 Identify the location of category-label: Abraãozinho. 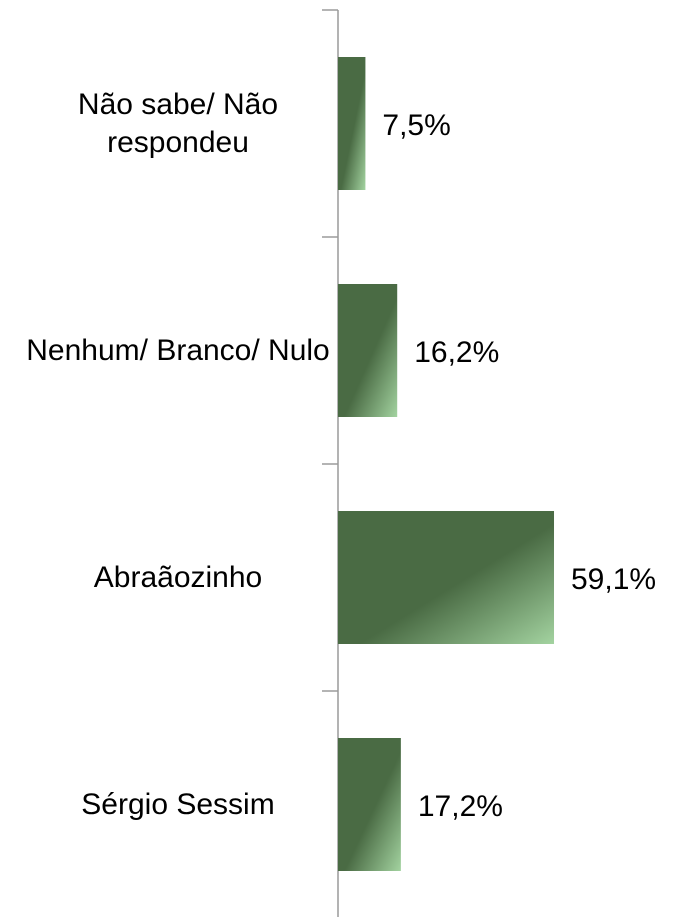
(178, 577).